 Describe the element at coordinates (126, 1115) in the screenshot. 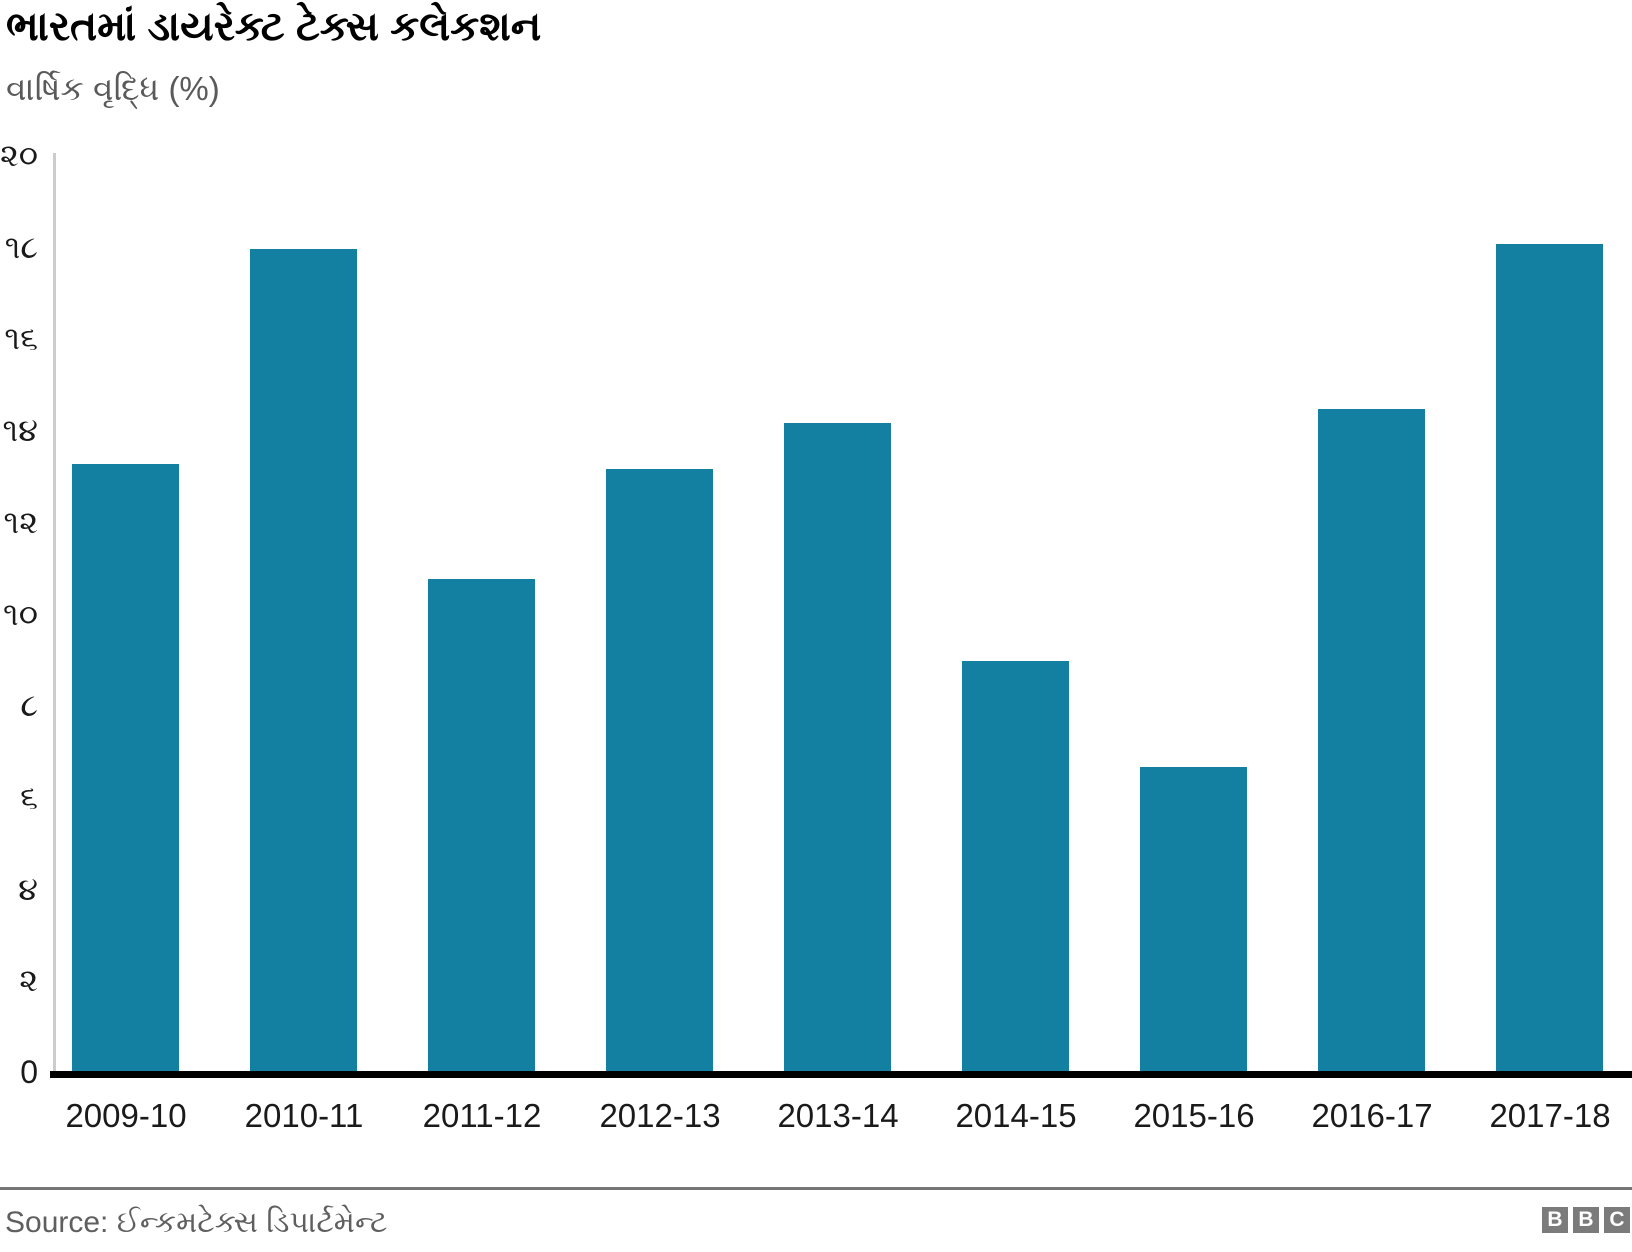

I see `x-axis-label: 2009-10` at that location.